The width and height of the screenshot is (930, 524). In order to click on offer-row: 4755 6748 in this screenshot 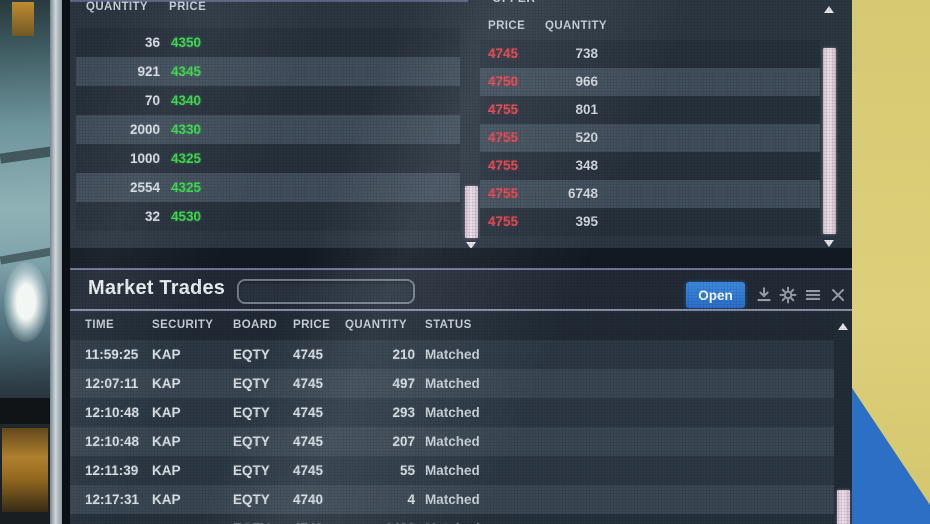, I will do `click(650, 194)`.